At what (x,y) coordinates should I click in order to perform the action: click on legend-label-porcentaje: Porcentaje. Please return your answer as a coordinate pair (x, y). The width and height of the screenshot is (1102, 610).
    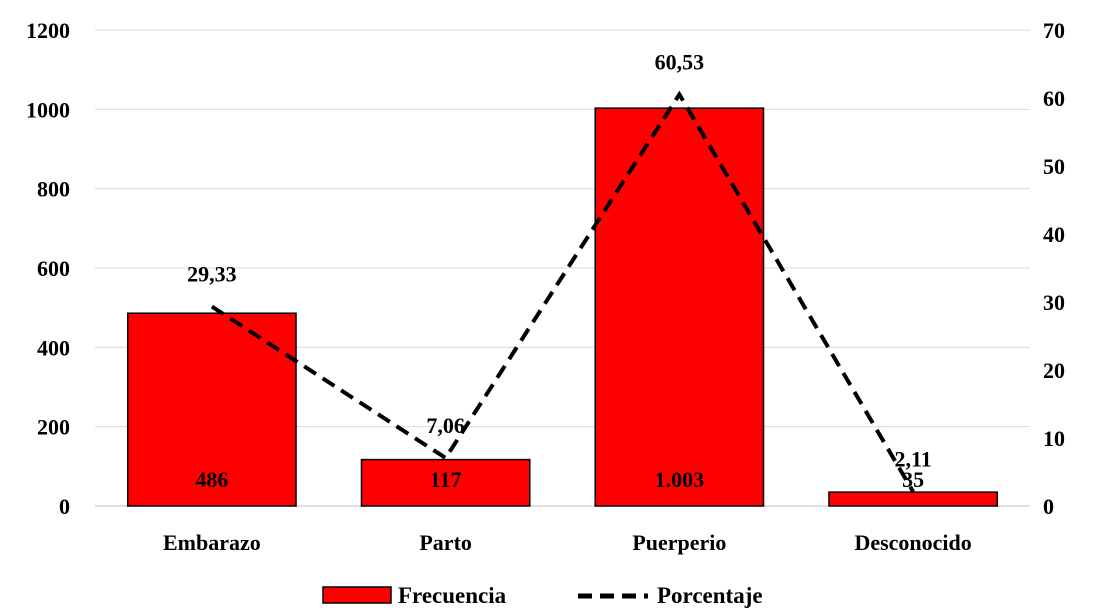
    Looking at the image, I should click on (710, 595).